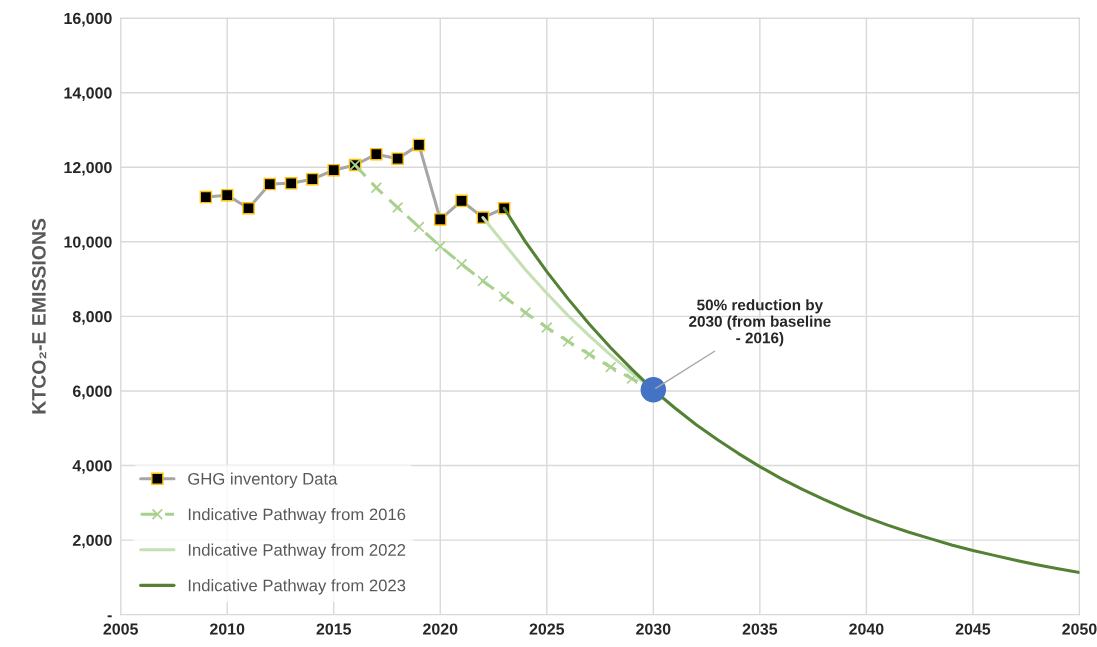  What do you see at coordinates (263, 480) in the screenshot?
I see `legend-label: GHG inventory Data` at bounding box center [263, 480].